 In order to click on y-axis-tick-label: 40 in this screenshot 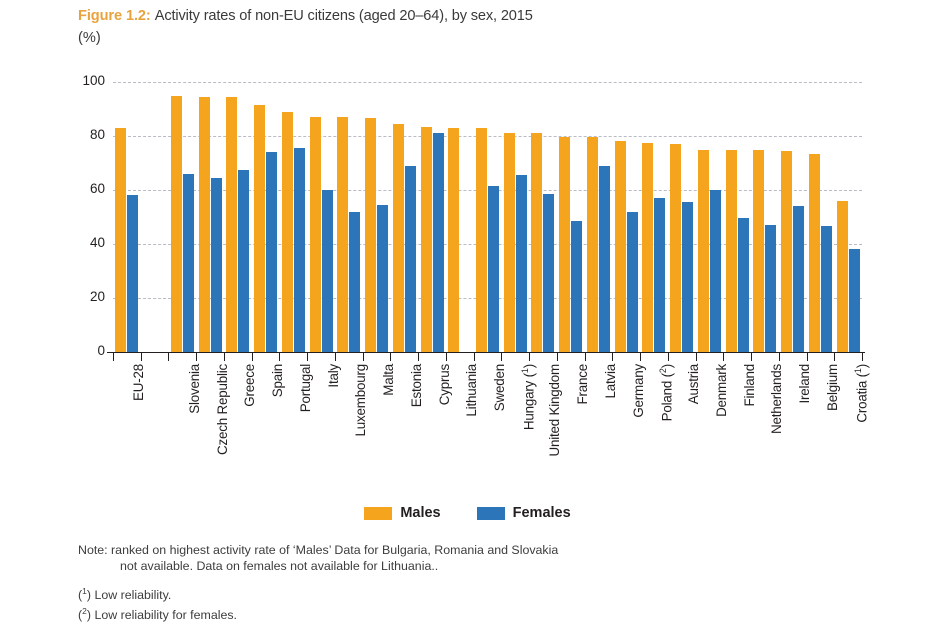, I will do `click(97, 242)`.